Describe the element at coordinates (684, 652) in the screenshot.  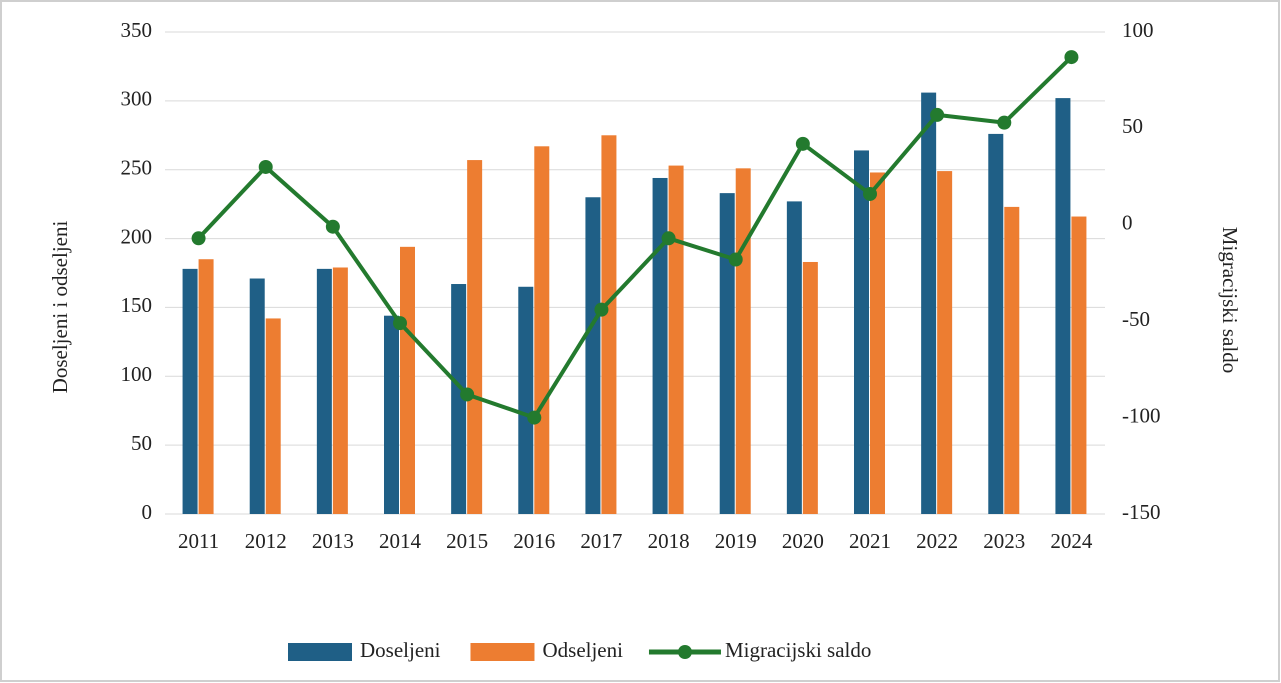
I see `legend-marker` at that location.